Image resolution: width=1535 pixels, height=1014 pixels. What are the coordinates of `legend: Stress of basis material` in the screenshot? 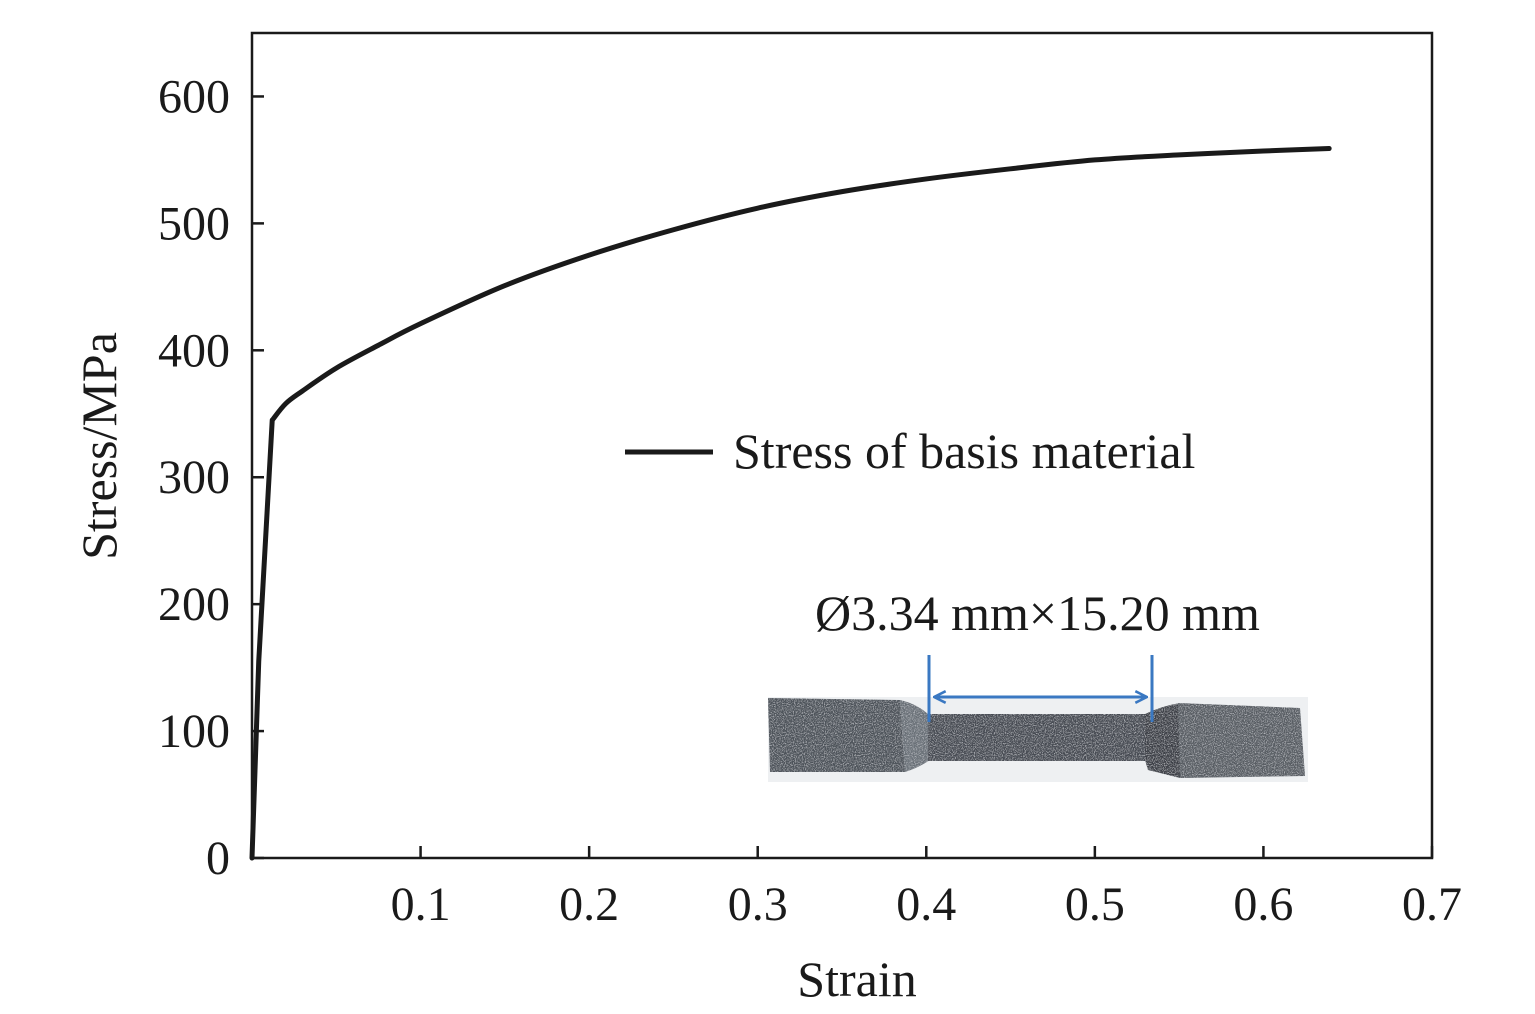 It's located at (910, 451).